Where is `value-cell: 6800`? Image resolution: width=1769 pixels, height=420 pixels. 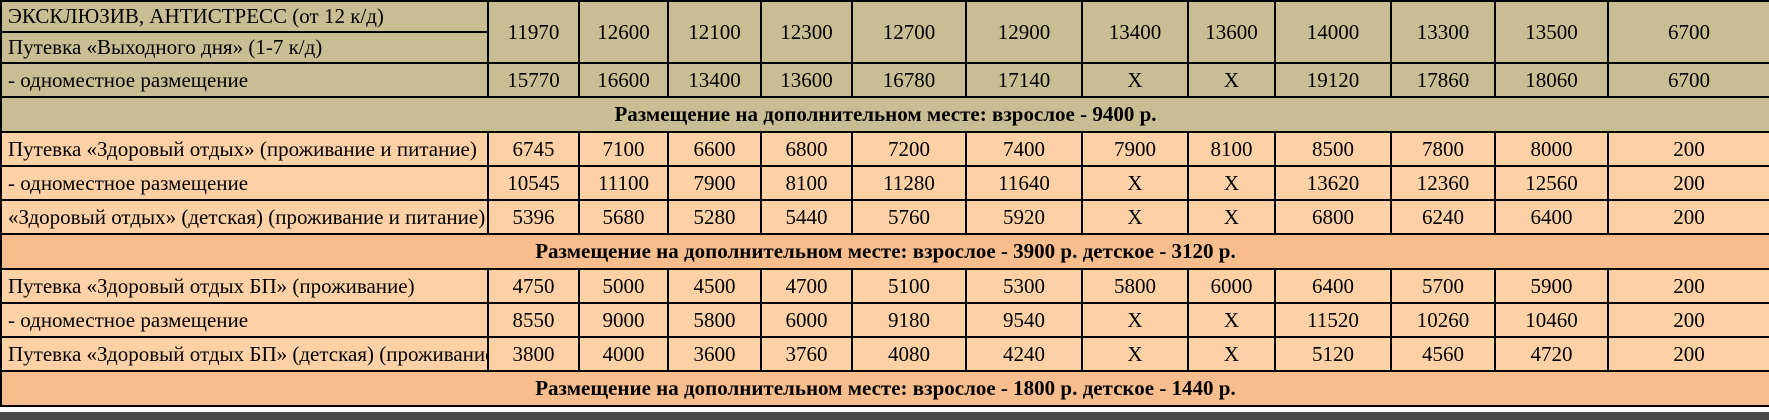
value-cell: 6800 is located at coordinates (1333, 217).